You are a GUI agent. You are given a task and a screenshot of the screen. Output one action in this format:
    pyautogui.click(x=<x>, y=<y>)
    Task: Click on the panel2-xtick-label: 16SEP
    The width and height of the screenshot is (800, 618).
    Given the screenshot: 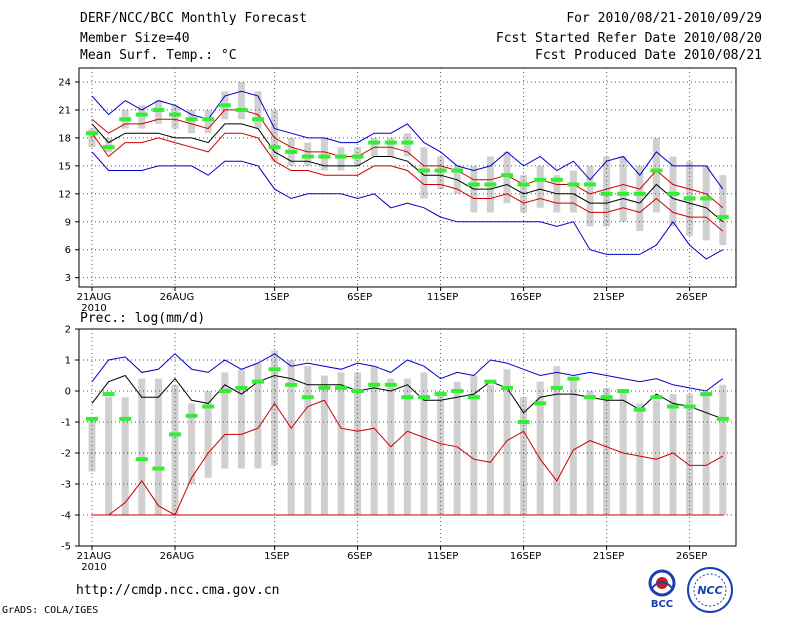 What is the action you would take?
    pyautogui.click(x=525, y=556)
    